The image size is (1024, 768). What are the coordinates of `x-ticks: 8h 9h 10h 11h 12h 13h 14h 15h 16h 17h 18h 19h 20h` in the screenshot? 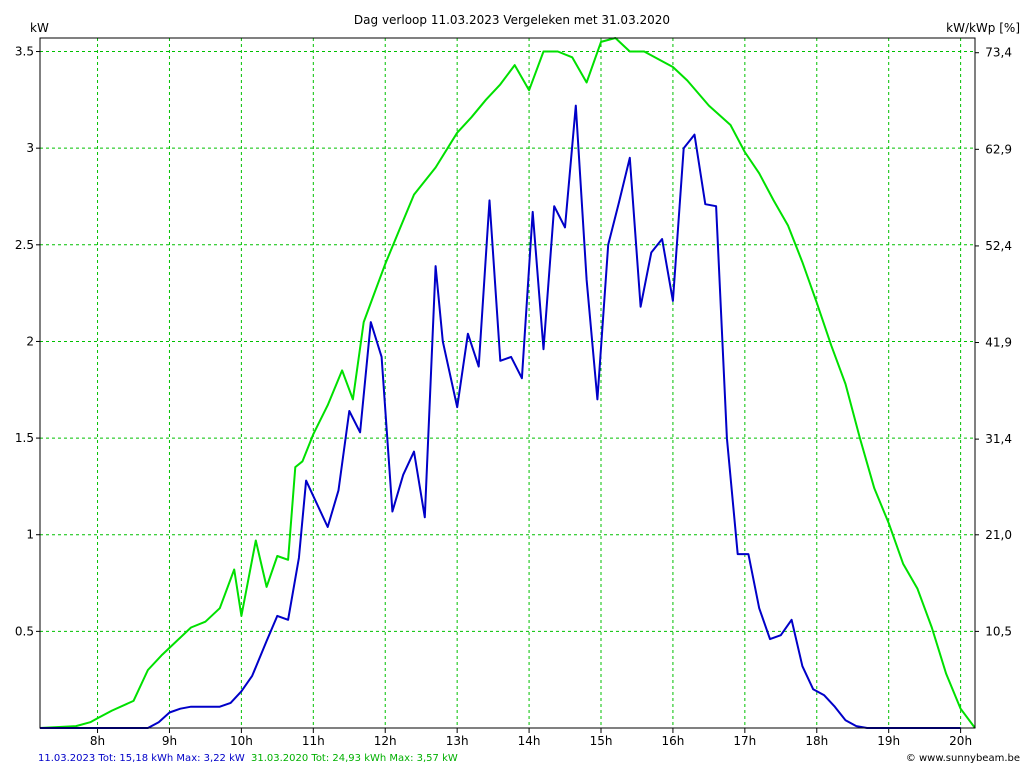 It's located at (531, 738).